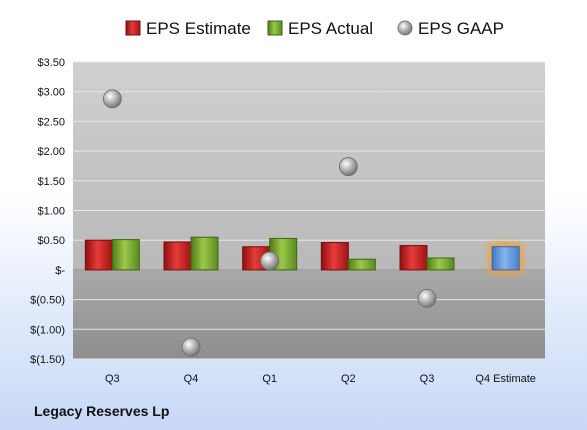 This screenshot has width=587, height=430. Describe the element at coordinates (47, 360) in the screenshot. I see `y-tick-label: $(1.50)` at that location.